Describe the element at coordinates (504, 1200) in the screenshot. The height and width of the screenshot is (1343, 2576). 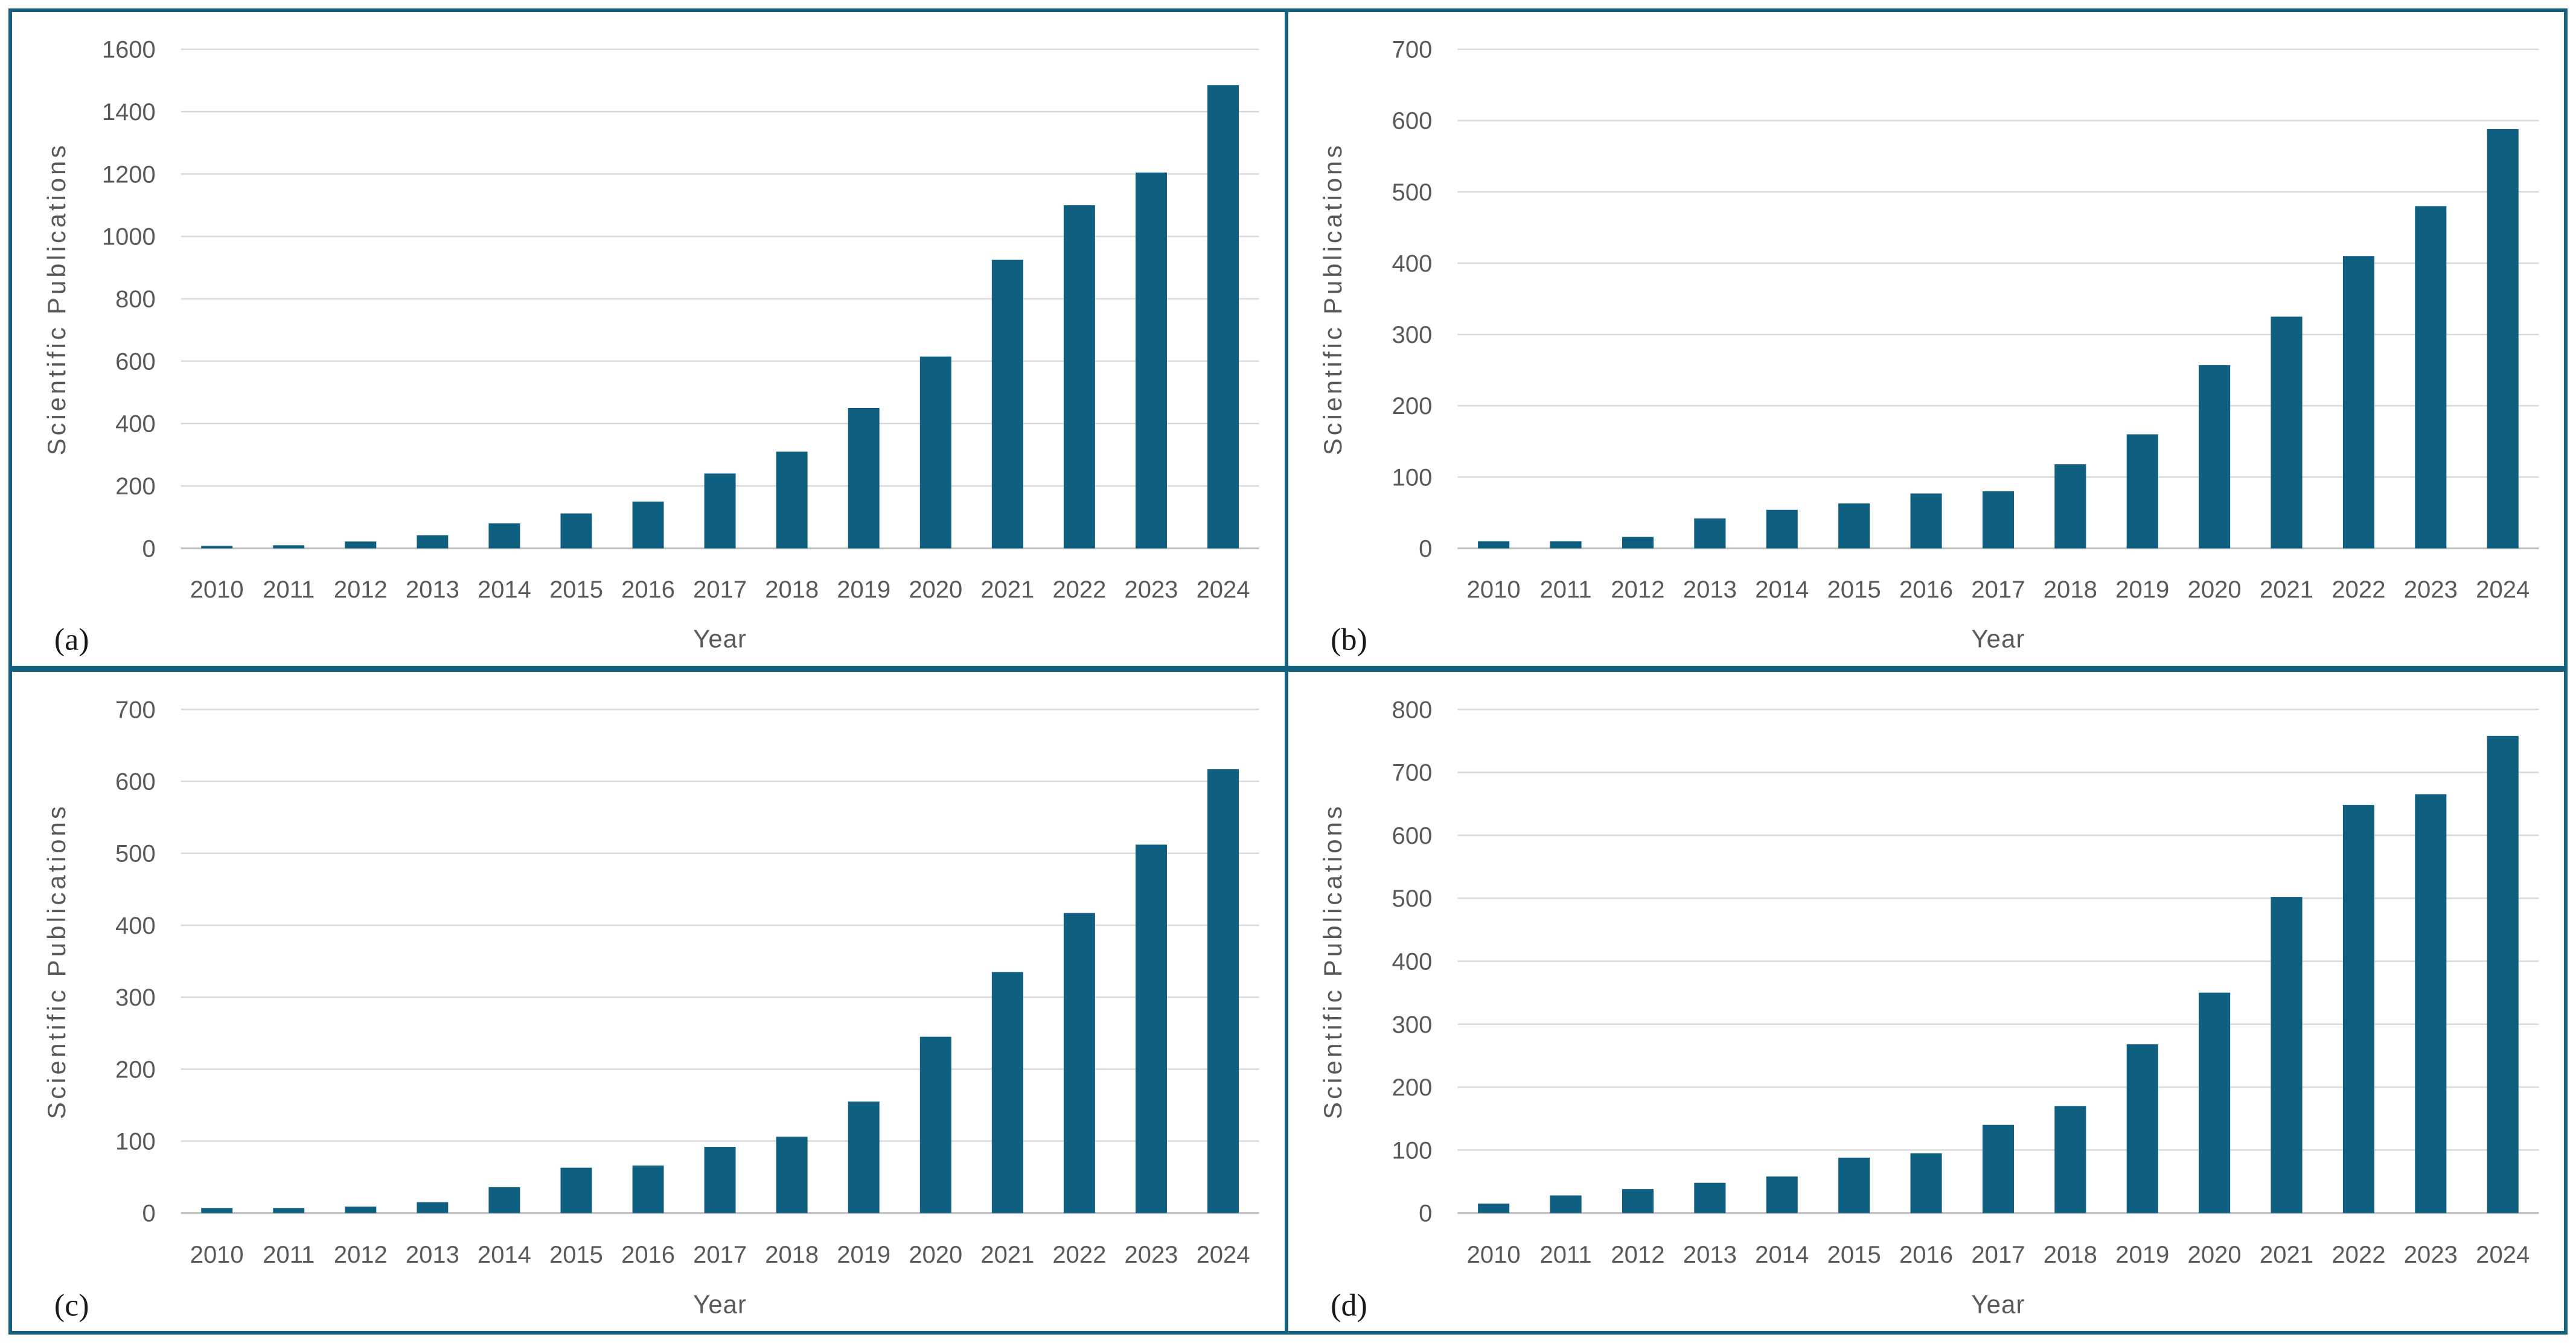
I see `bar-2014` at that location.